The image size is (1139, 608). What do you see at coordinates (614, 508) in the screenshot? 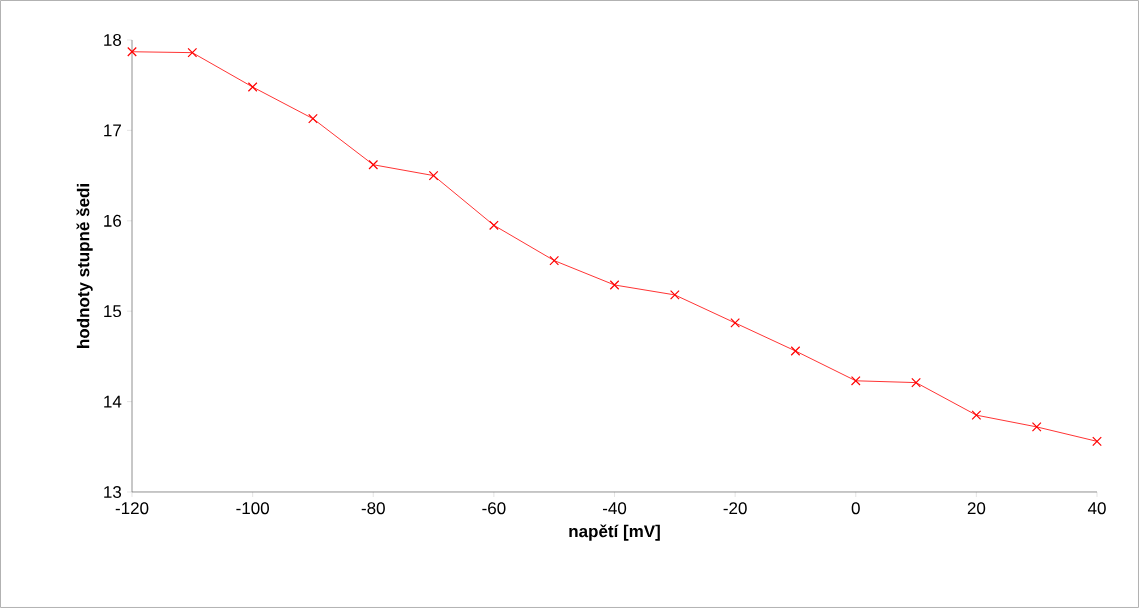
I see `x-tick-label: -40` at bounding box center [614, 508].